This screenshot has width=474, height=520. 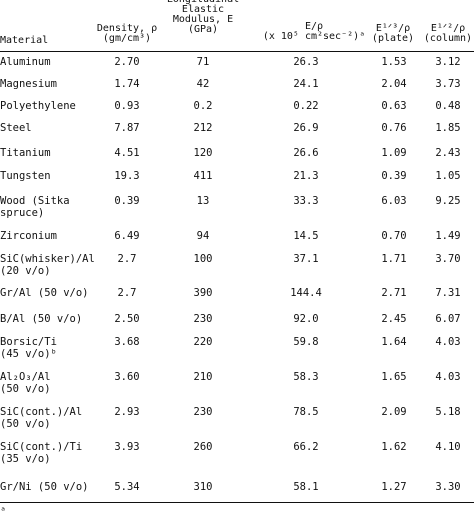 I want to click on cell-modulus: 210, so click(x=203, y=377).